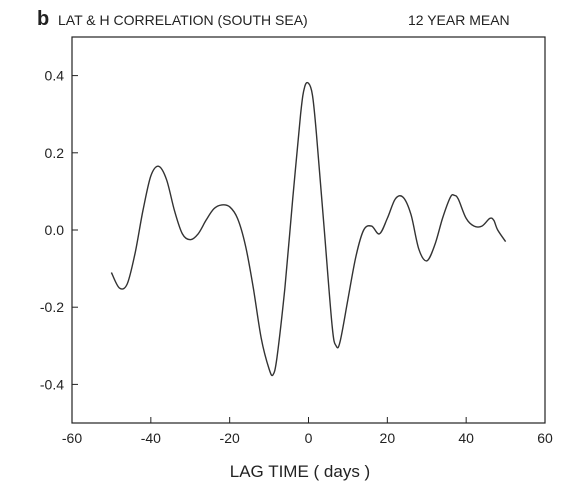 This screenshot has width=562, height=485. What do you see at coordinates (230, 438) in the screenshot?
I see `x-tick-label: -20` at bounding box center [230, 438].